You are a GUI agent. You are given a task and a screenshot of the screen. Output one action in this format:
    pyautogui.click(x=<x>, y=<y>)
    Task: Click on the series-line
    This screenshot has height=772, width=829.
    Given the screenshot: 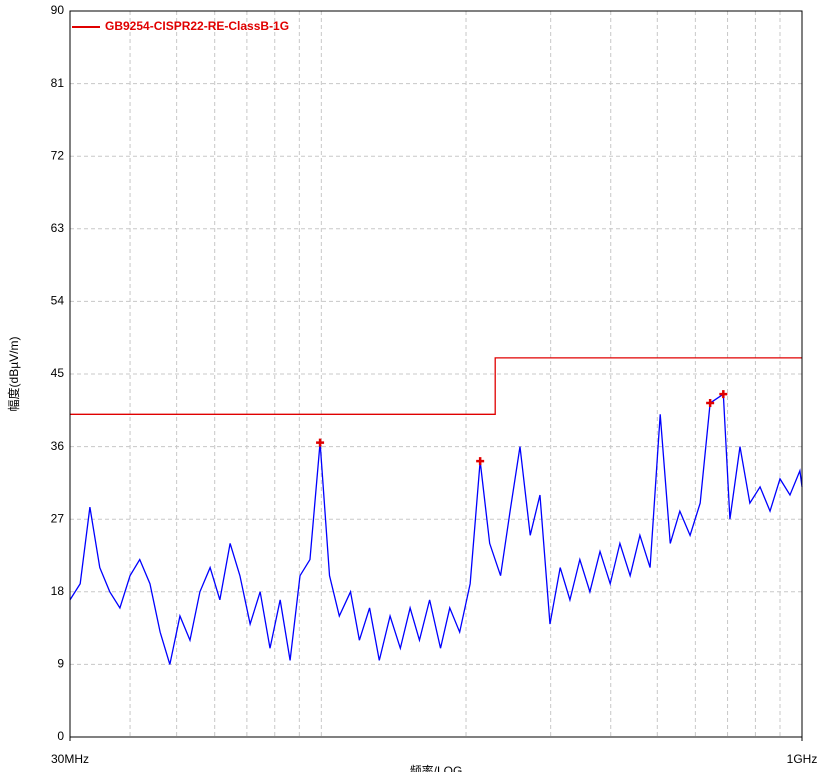 What is the action you would take?
    pyautogui.click(x=436, y=386)
    